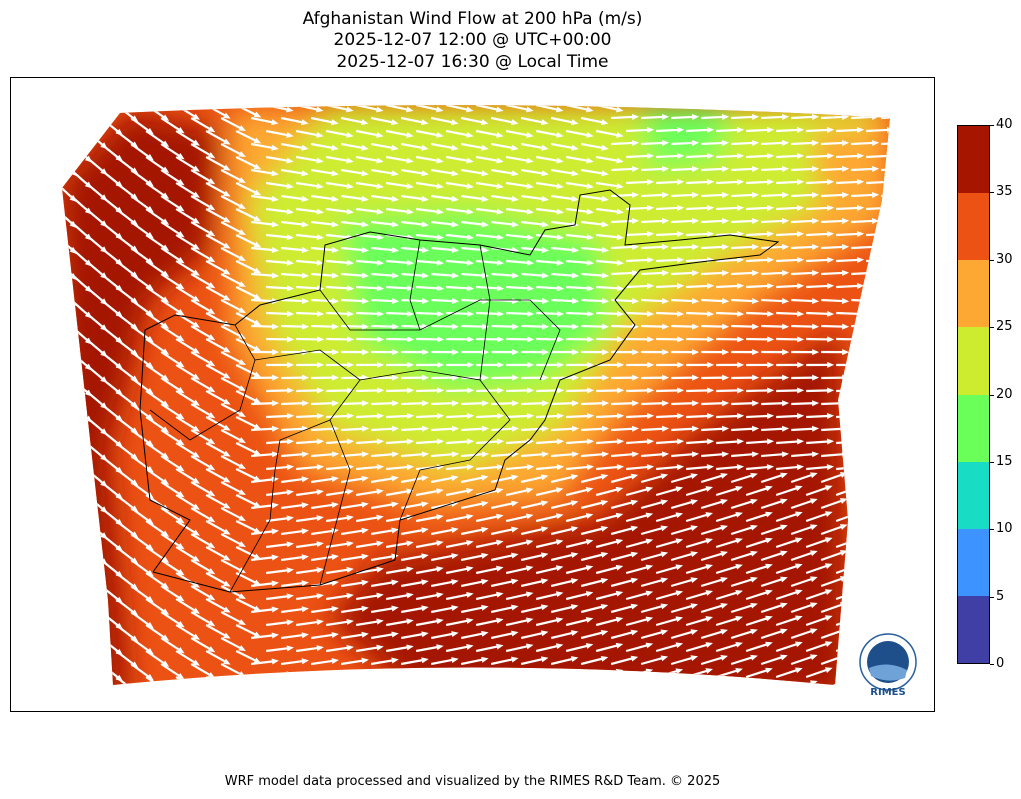  I want to click on colorbar-tick: 30, so click(1001, 259).